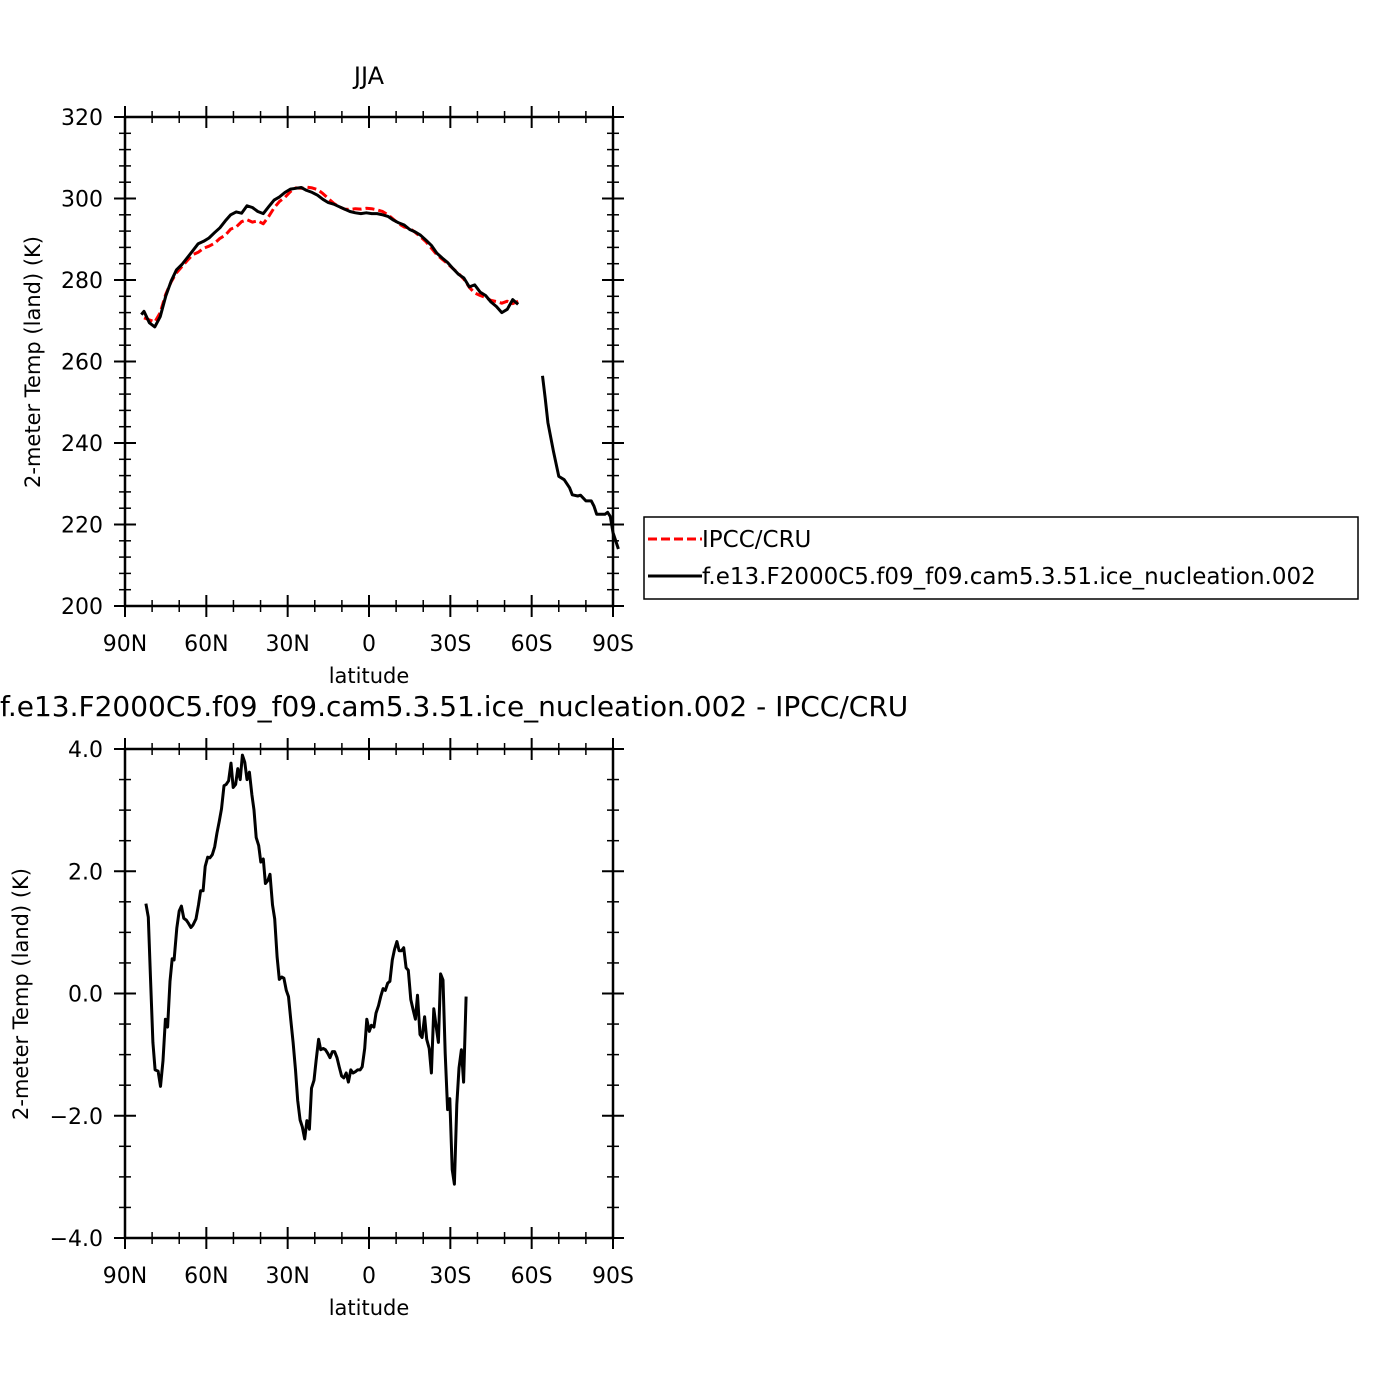 The height and width of the screenshot is (1380, 1377). What do you see at coordinates (76, 1117) in the screenshot?
I see `y-tick-label: −2.0` at bounding box center [76, 1117].